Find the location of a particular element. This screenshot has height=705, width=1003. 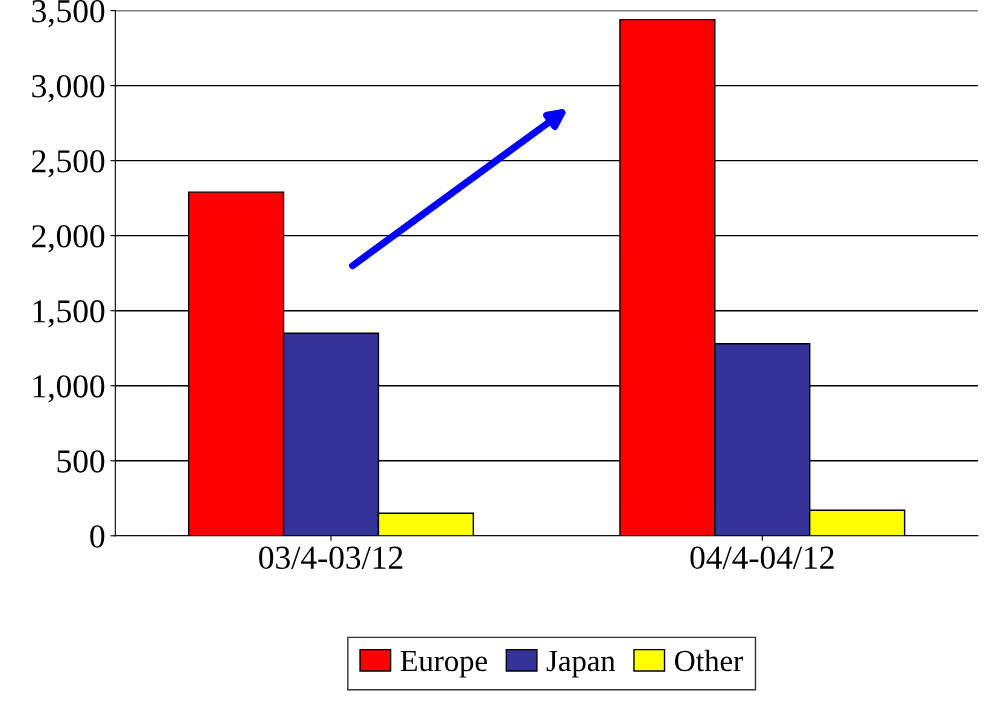

y-tick-label: 2,500 is located at coordinates (68, 164).